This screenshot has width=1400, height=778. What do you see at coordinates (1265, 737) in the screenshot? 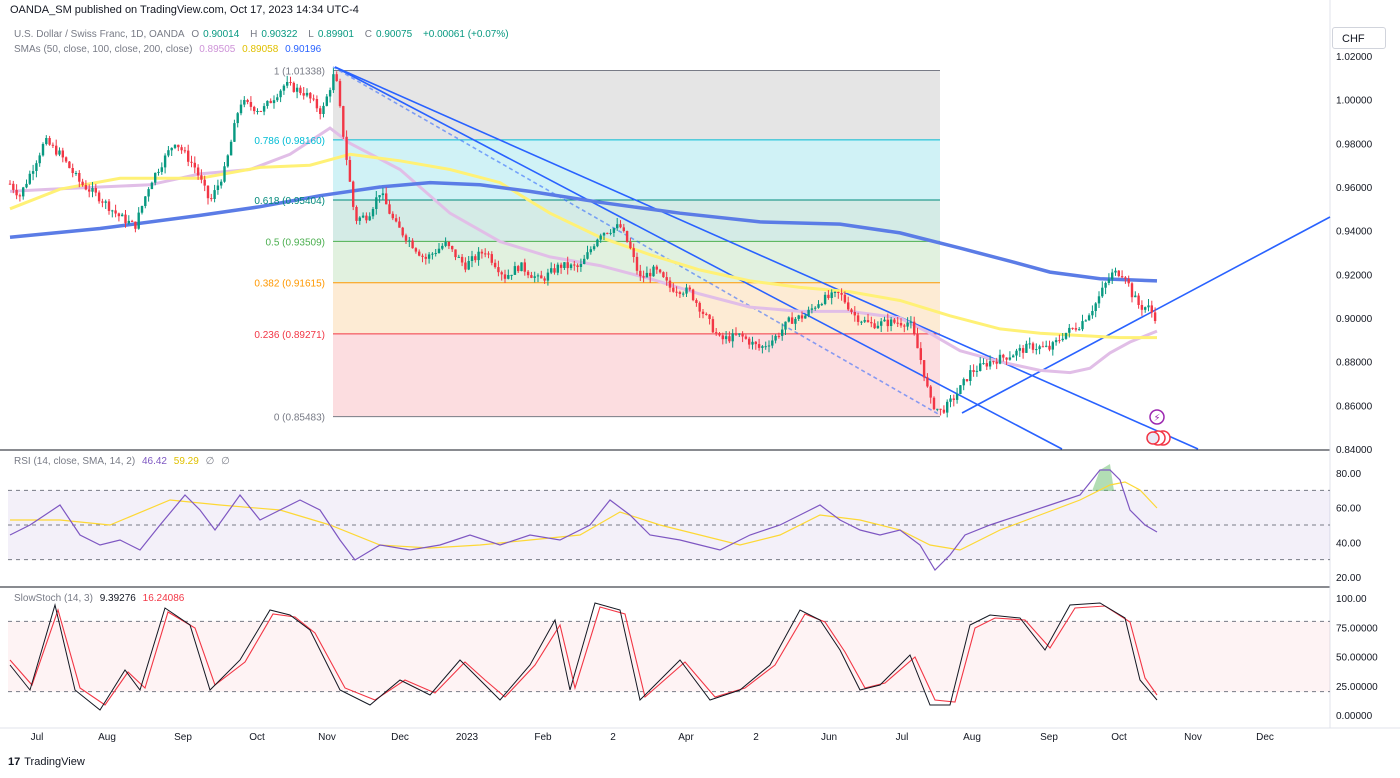
I see `time-tick: Dec` at bounding box center [1265, 737].